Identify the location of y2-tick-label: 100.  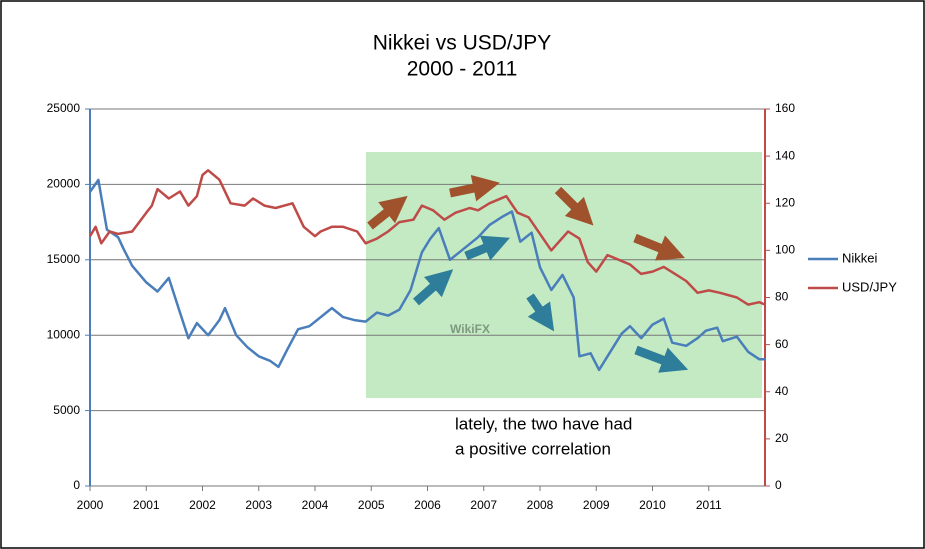
(785, 250).